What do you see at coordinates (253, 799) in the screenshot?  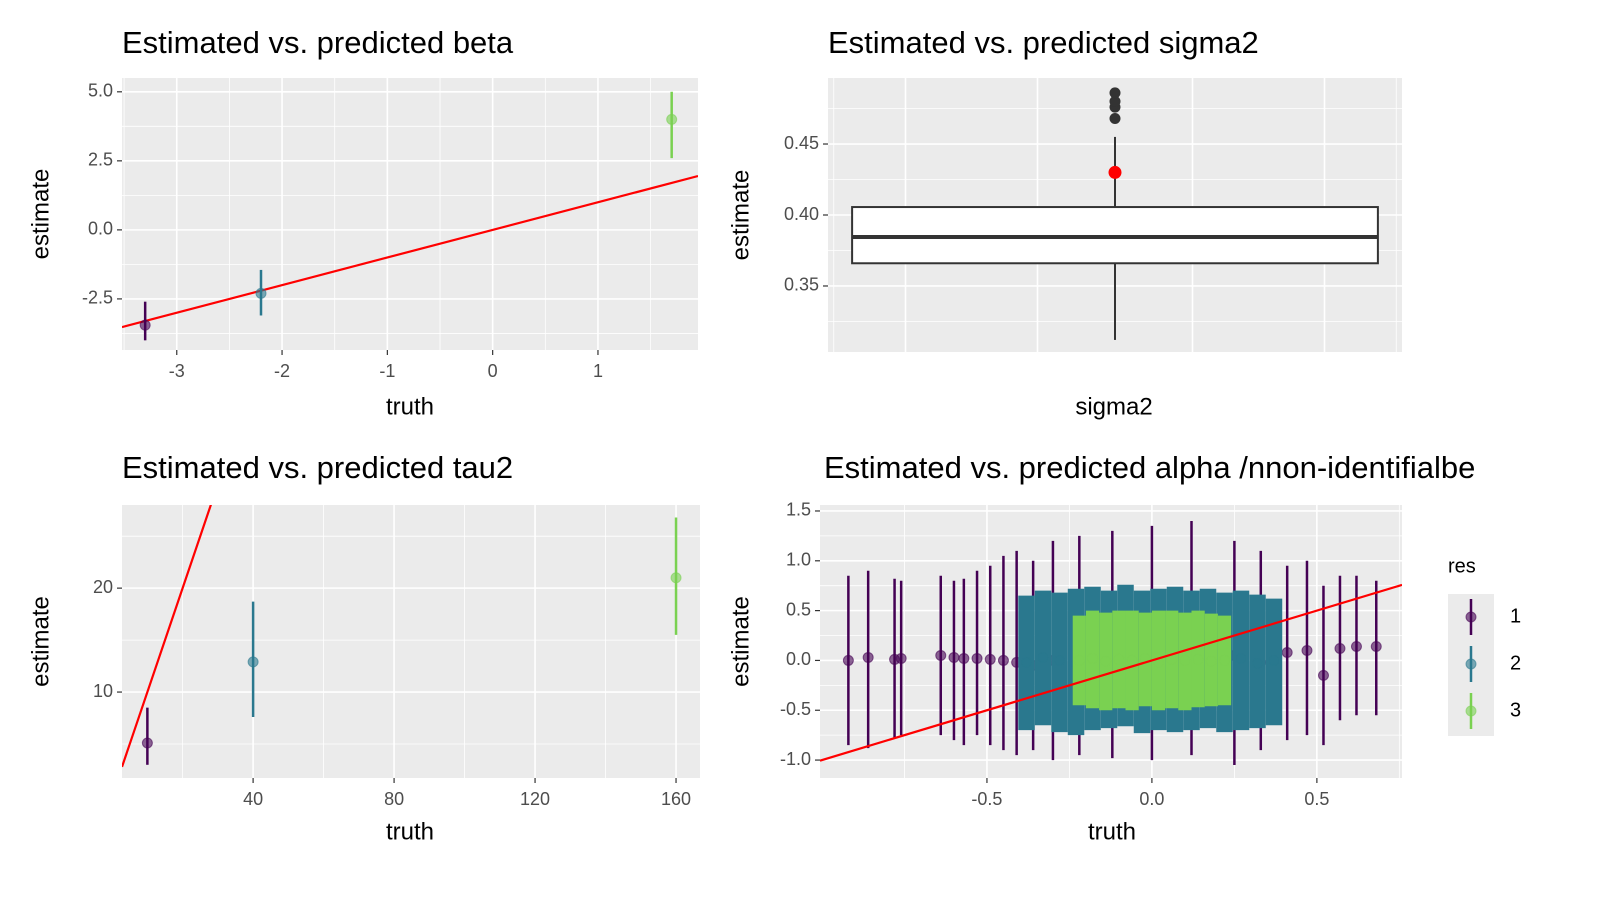 I see `x-tick-label: 40` at bounding box center [253, 799].